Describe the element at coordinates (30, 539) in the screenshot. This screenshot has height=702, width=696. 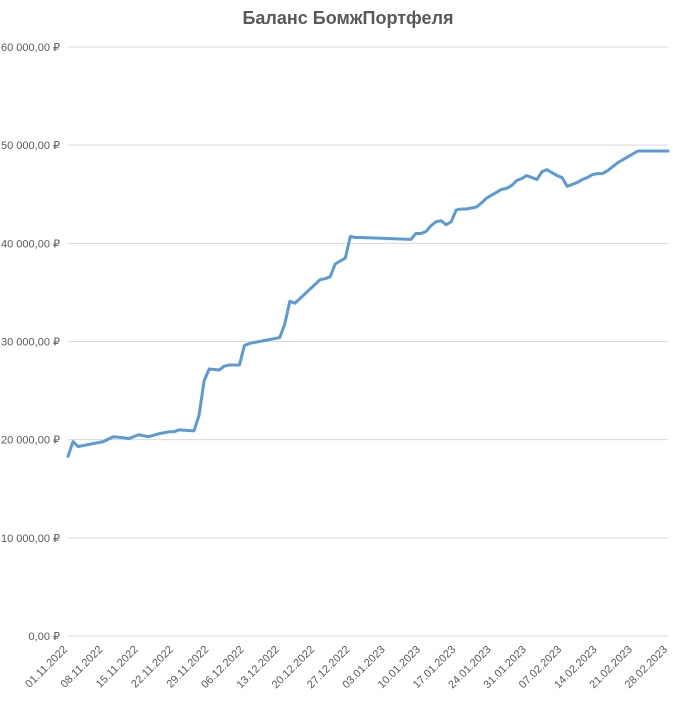
I see `y-tick-label: 10 000,00 ₽` at that location.